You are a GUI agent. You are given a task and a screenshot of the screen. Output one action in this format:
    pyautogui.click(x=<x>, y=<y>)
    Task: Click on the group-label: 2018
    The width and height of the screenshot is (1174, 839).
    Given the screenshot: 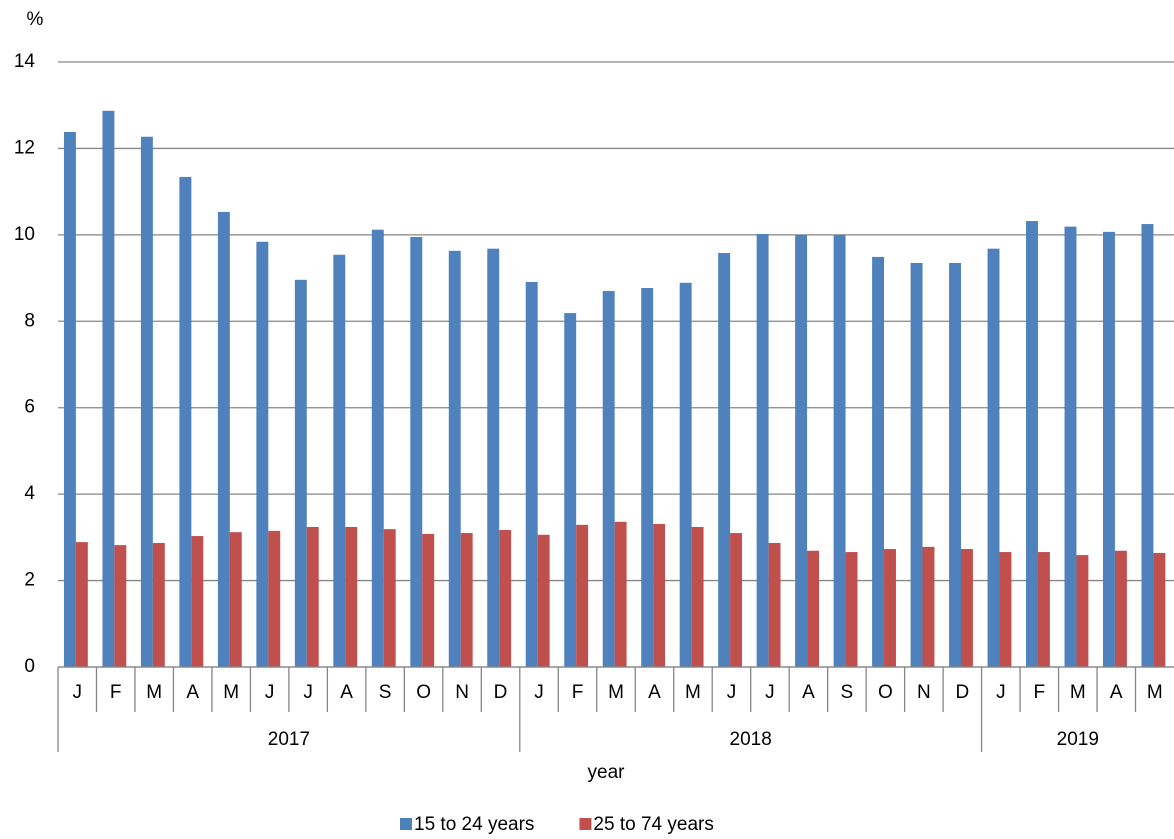 What is the action you would take?
    pyautogui.click(x=751, y=739)
    